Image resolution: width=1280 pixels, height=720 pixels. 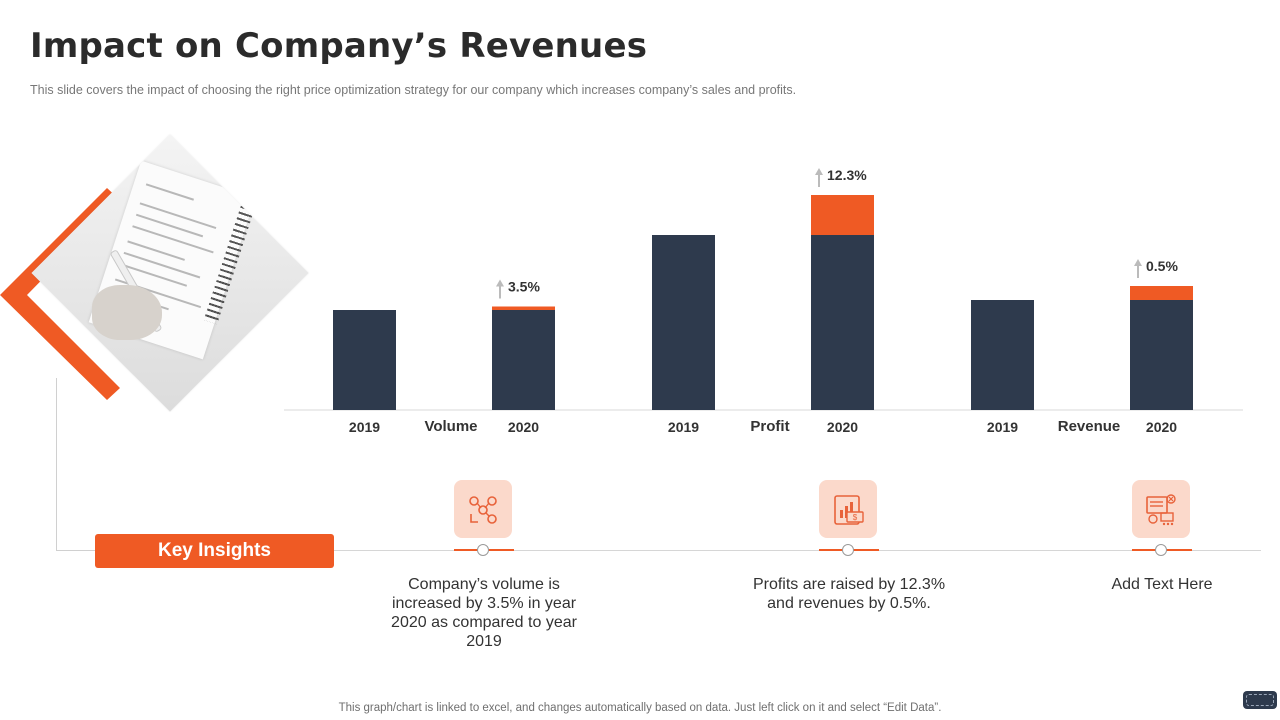 I want to click on data-label: 0.5%, so click(x=1162, y=266).